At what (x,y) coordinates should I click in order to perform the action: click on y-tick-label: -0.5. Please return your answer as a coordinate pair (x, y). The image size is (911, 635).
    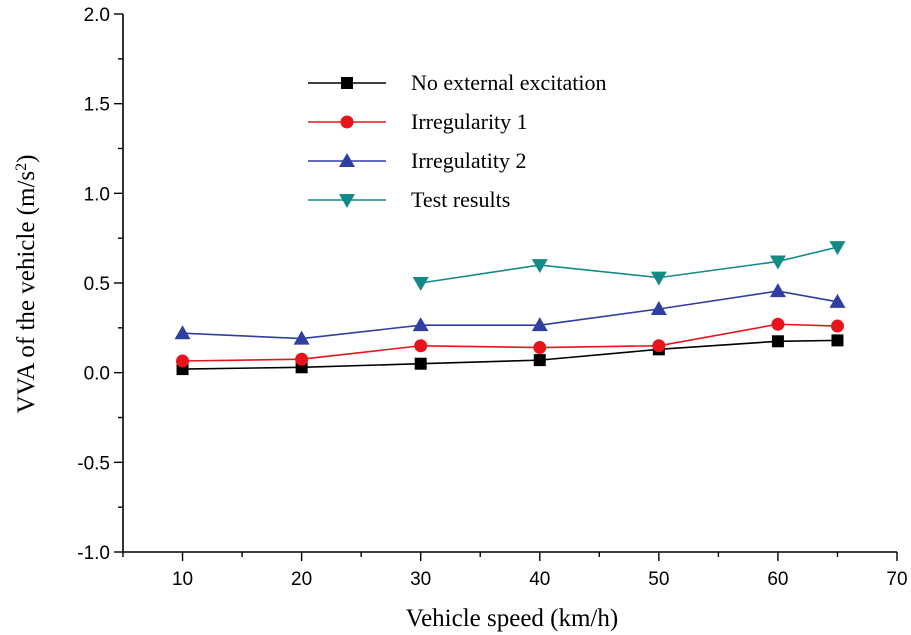
    Looking at the image, I should click on (93, 463).